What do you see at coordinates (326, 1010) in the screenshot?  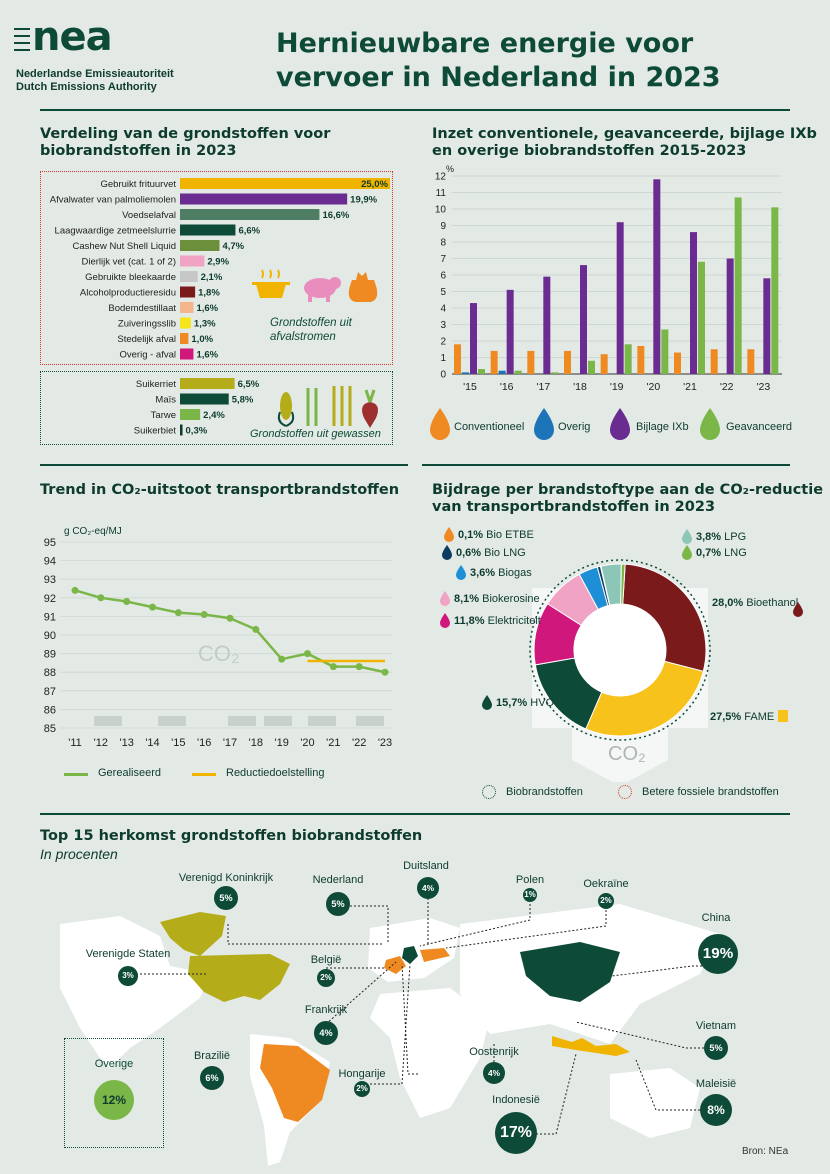 I see `country-name: Frankrijk` at bounding box center [326, 1010].